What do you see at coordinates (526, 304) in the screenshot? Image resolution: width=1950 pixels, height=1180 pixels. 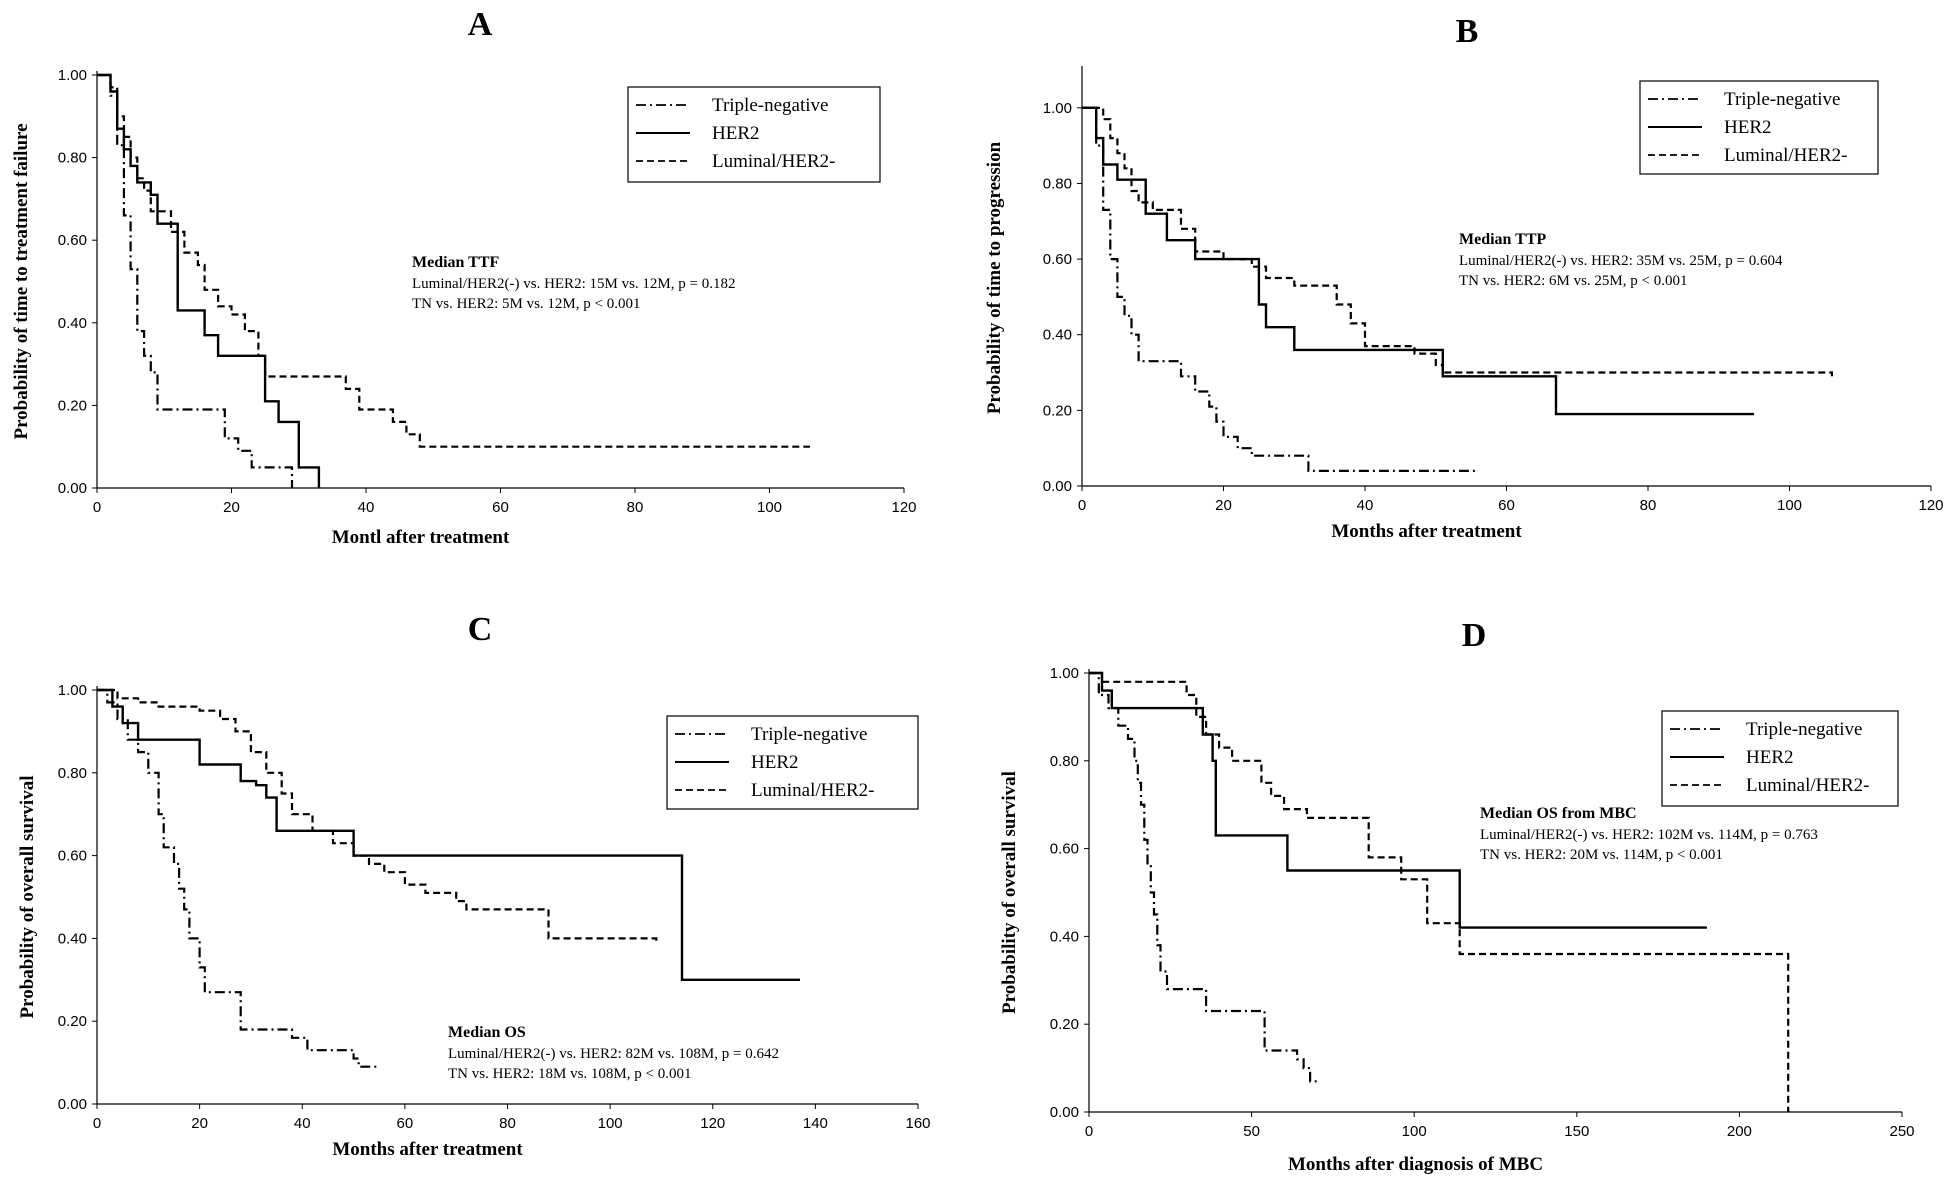 I see `annotation-line: TN vs. HER2: 5M vs. 12M, p < 0.001` at bounding box center [526, 304].